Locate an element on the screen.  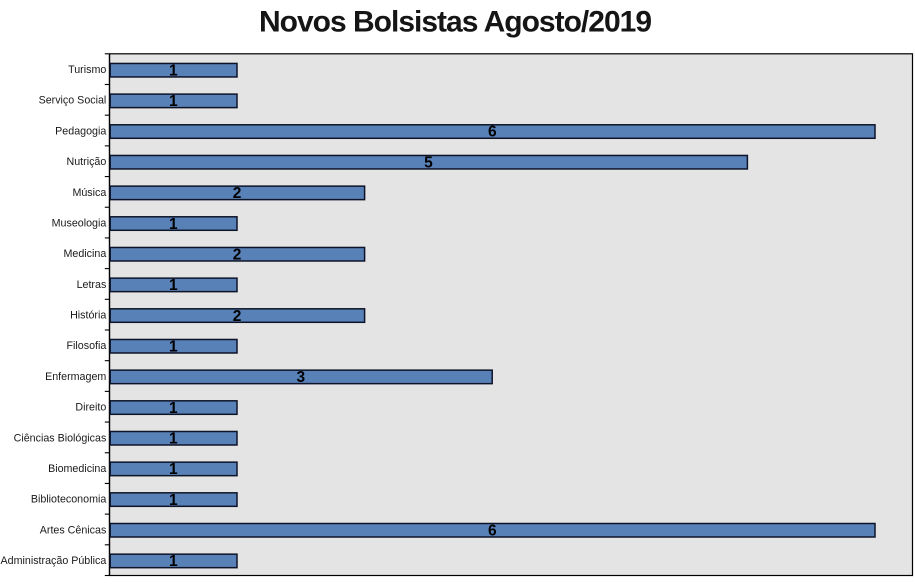
svg-text: Turismo is located at coordinates (87, 70).